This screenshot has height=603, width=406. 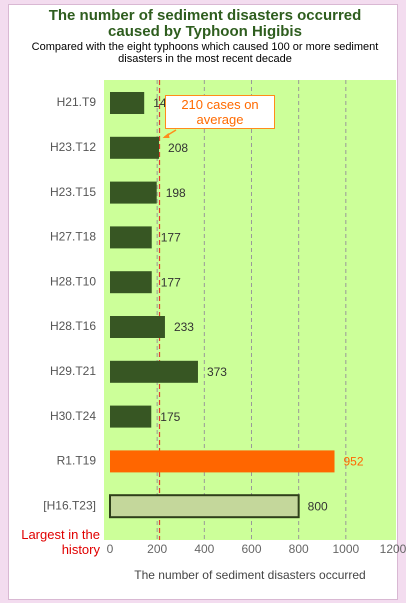 I want to click on y-tick-label: R1.T19, so click(x=77, y=461).